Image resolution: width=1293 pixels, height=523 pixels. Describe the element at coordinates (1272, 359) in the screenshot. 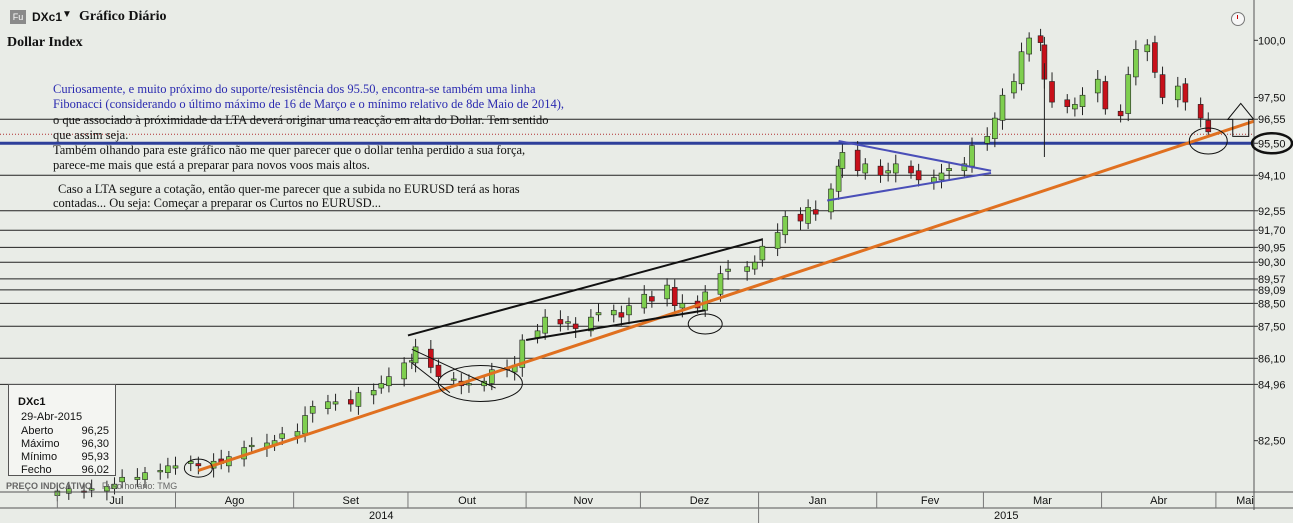

I see `price-axis-label: 86,10` at that location.